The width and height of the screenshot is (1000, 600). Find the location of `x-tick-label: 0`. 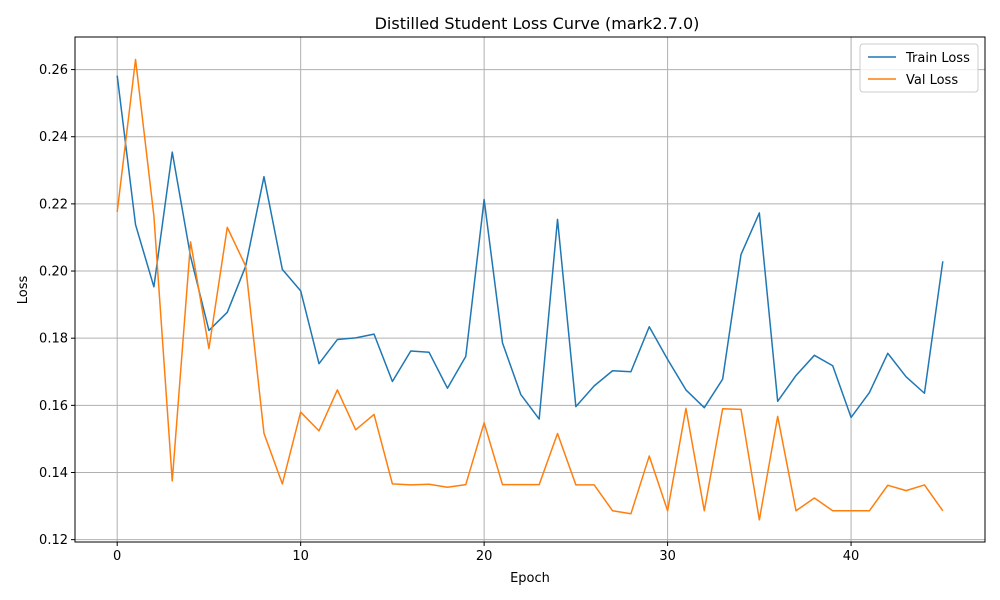

x-tick-label: 0 is located at coordinates (117, 556).